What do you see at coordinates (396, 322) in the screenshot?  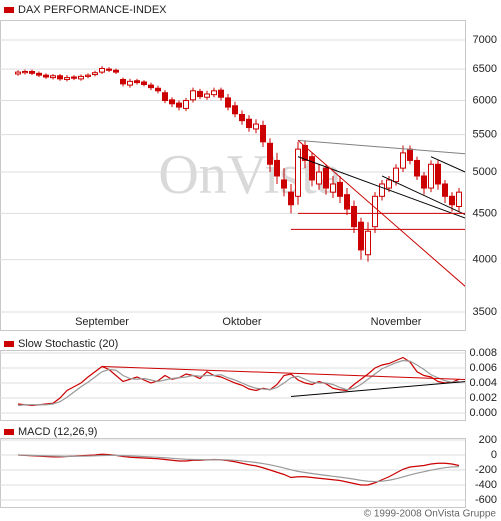 I see `x-tick-label: November` at bounding box center [396, 322].